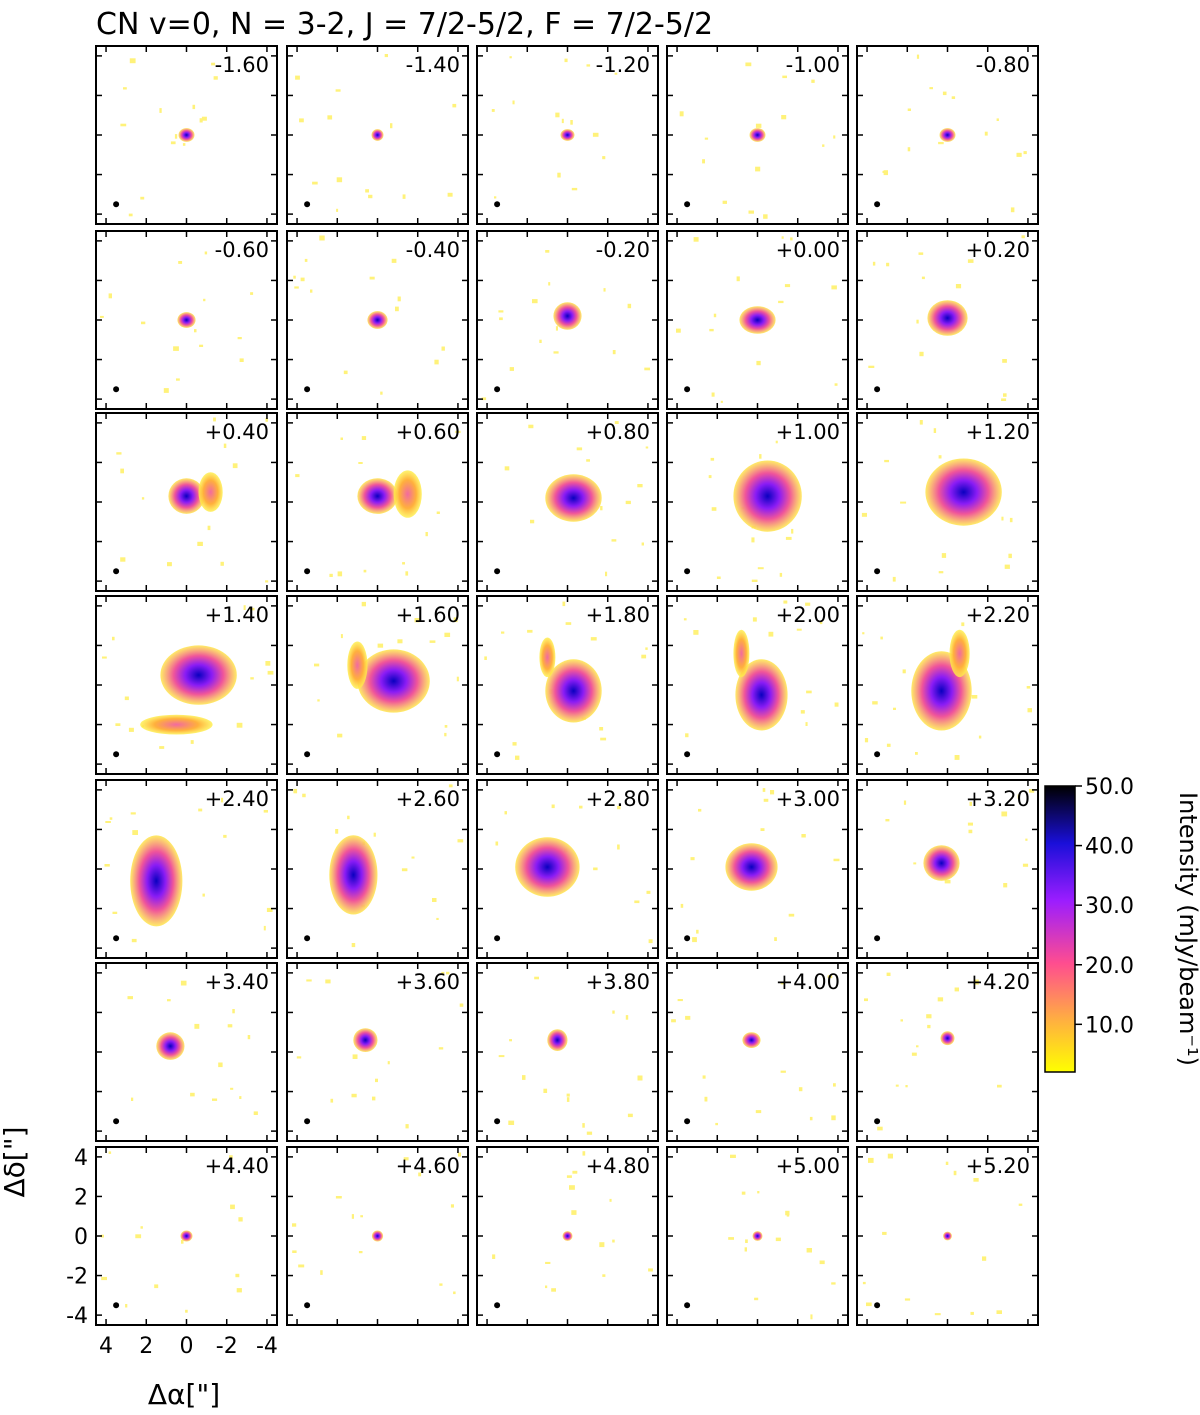  What do you see at coordinates (567, 135) in the screenshot?
I see `channel-panel: -1.20` at bounding box center [567, 135].